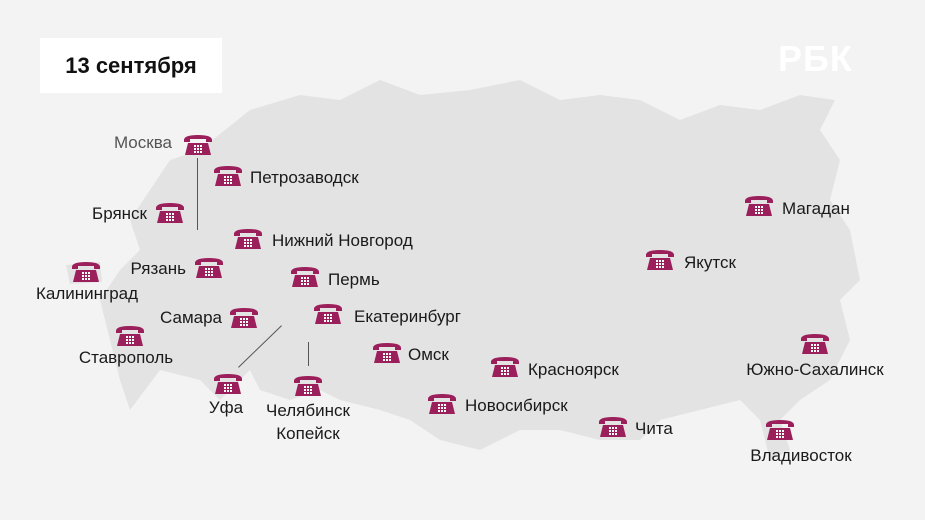 The height and width of the screenshot is (520, 925). I want to click on city-label: Рязань, so click(158, 269).